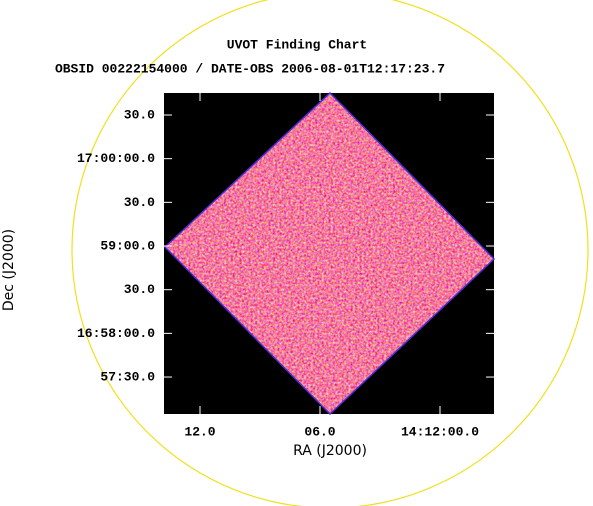 This screenshot has width=593, height=506. Describe the element at coordinates (319, 431) in the screenshot. I see `x-tick-label: 06.0` at that location.